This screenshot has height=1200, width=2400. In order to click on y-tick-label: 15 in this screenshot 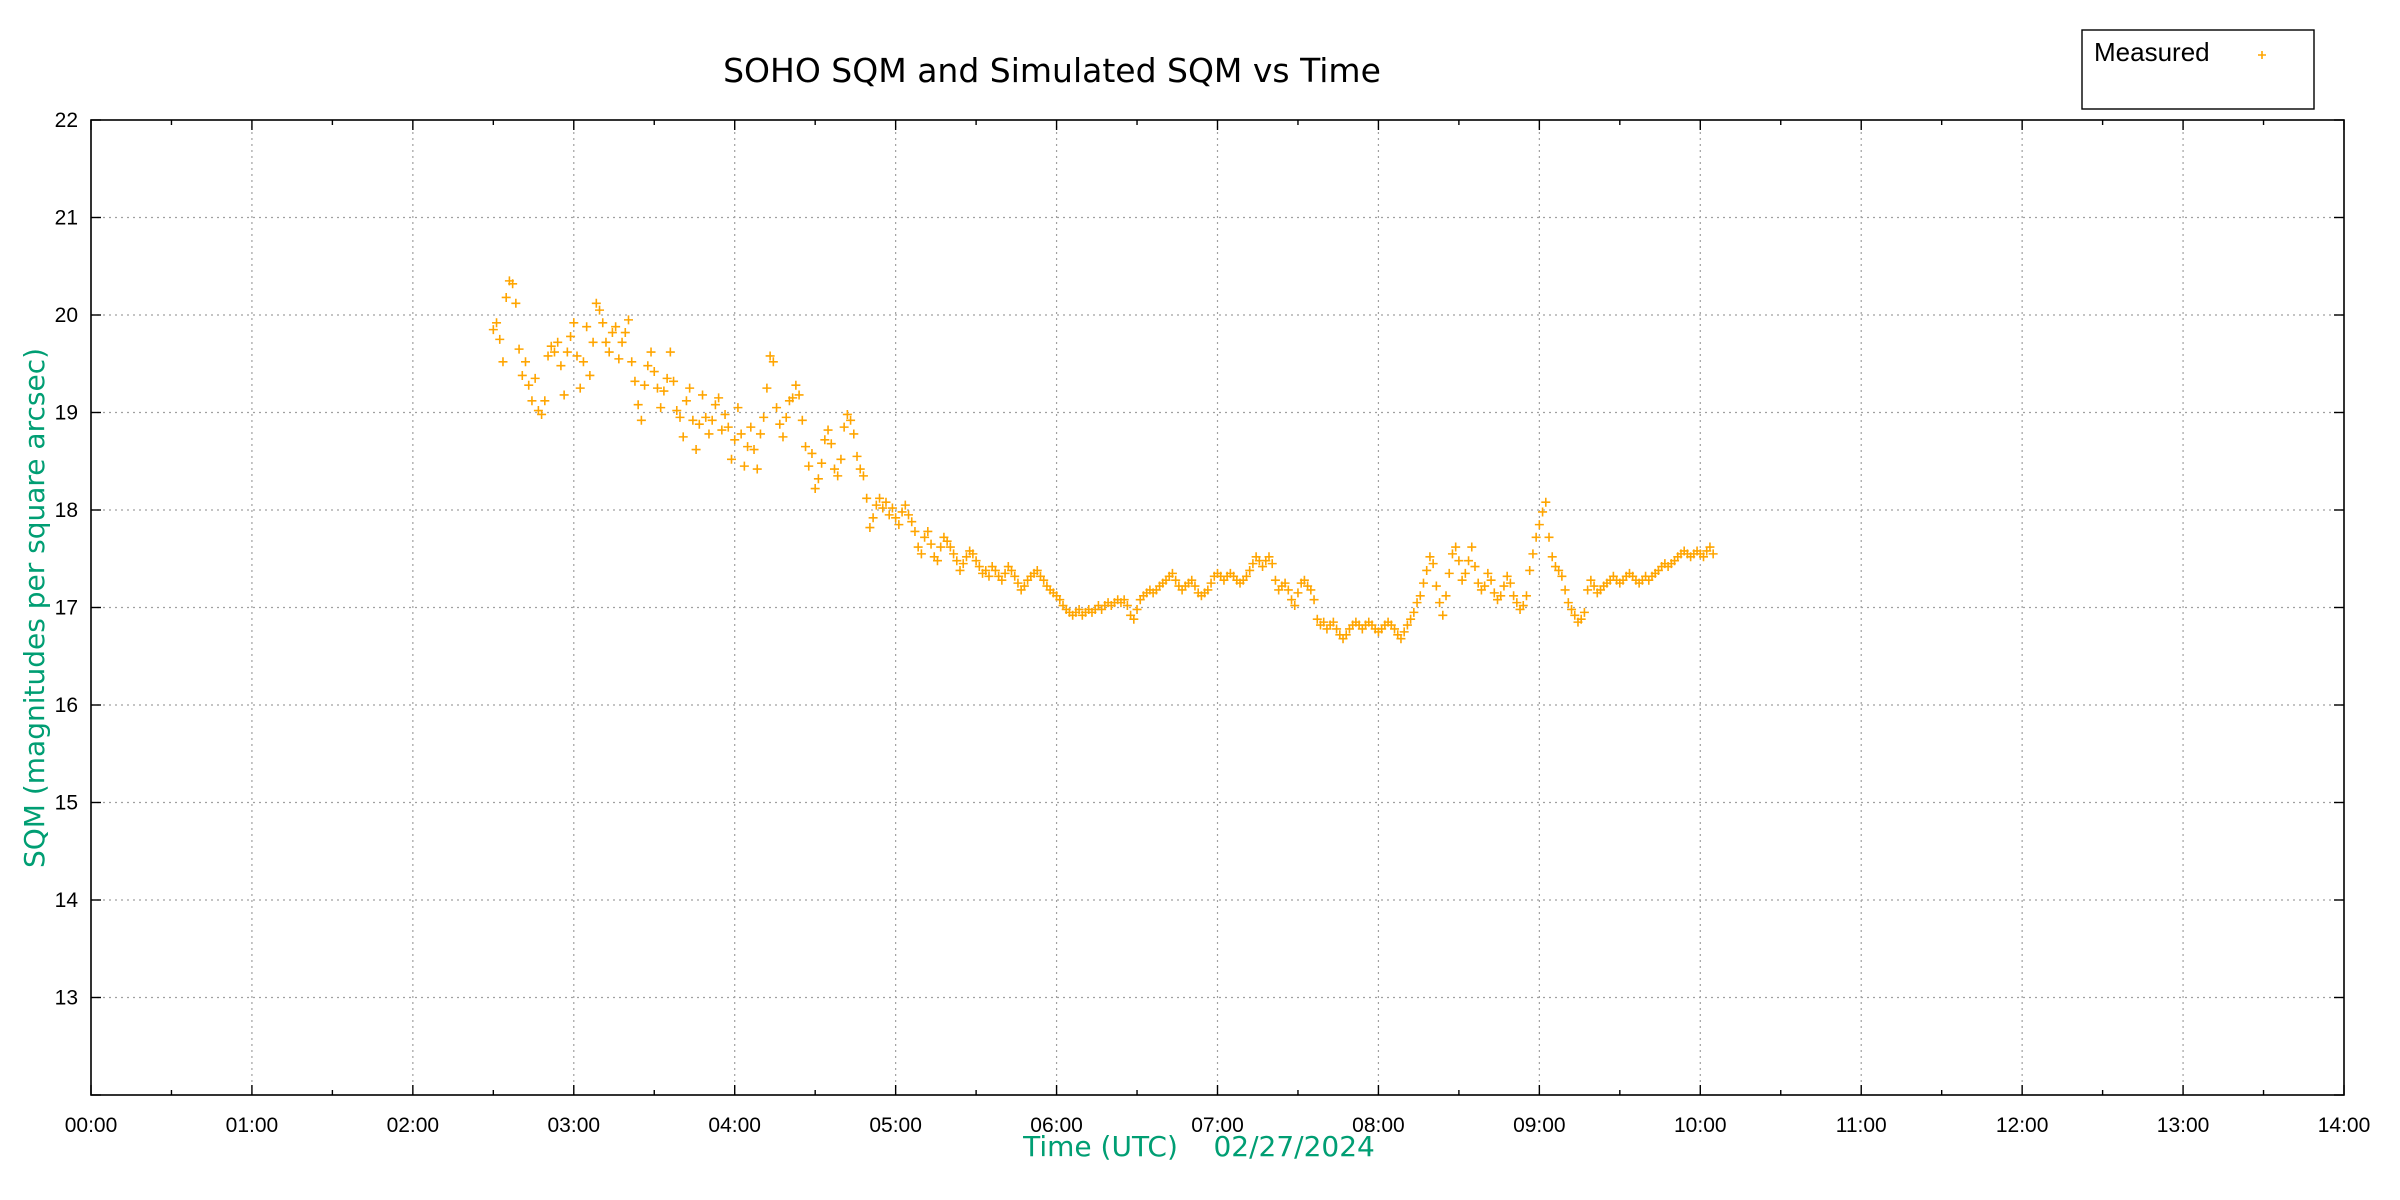, I will do `click(66, 803)`.